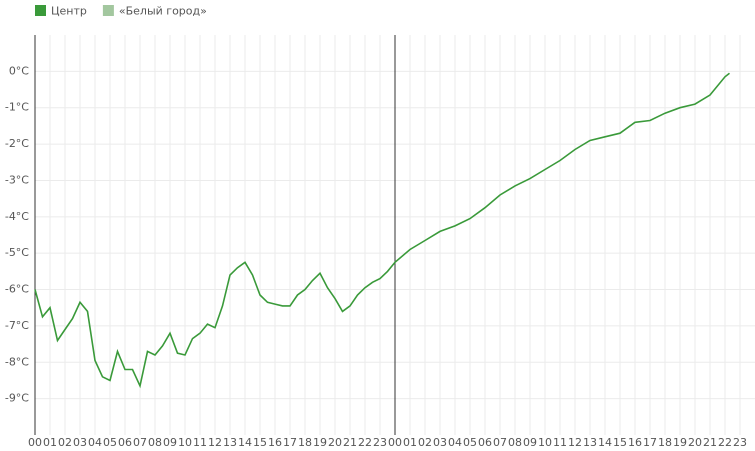 The width and height of the screenshot is (755, 451). Describe the element at coordinates (17, 179) in the screenshot. I see `y-tick-label: -3°C` at that location.